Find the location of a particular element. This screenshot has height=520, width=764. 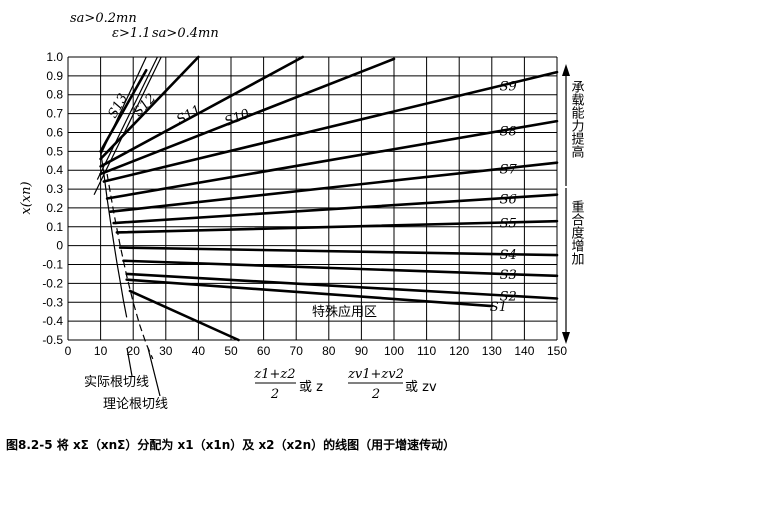

series-line-s12 is located at coordinates (149, 108).